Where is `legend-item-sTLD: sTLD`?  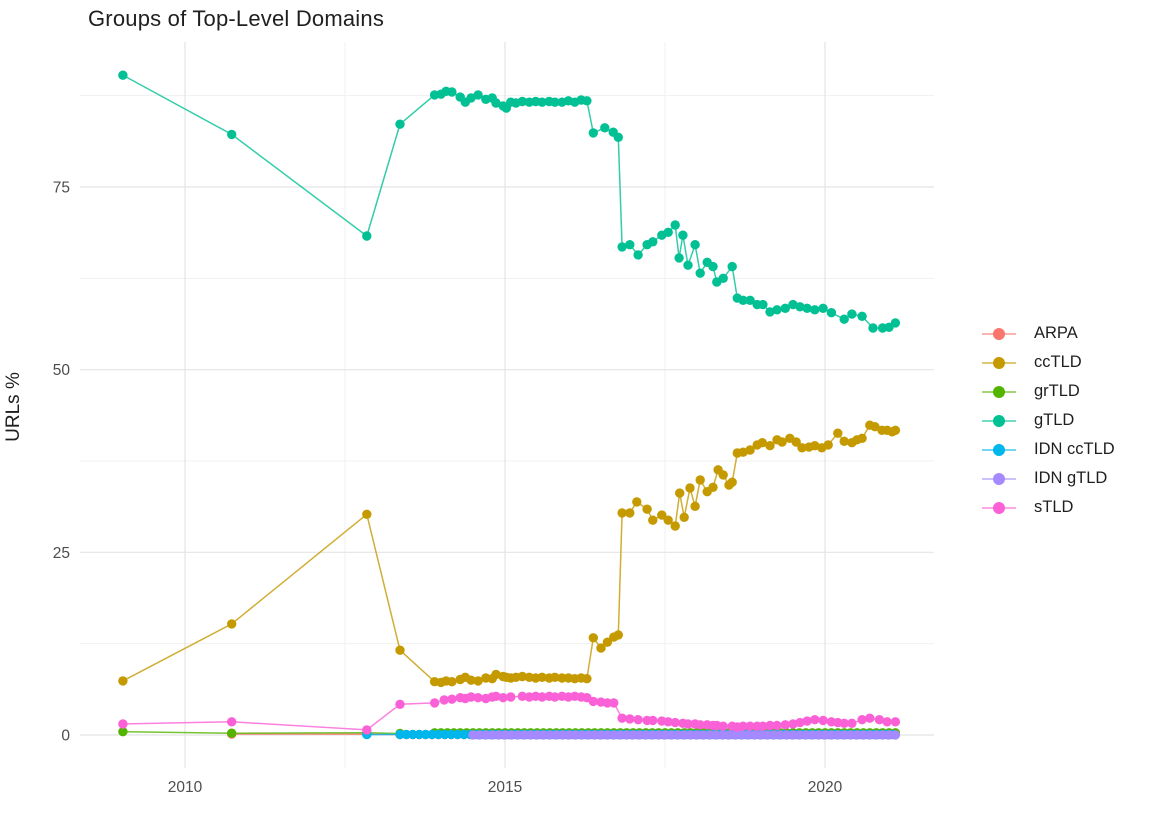 legend-item-sTLD: sTLD is located at coordinates (1048, 507).